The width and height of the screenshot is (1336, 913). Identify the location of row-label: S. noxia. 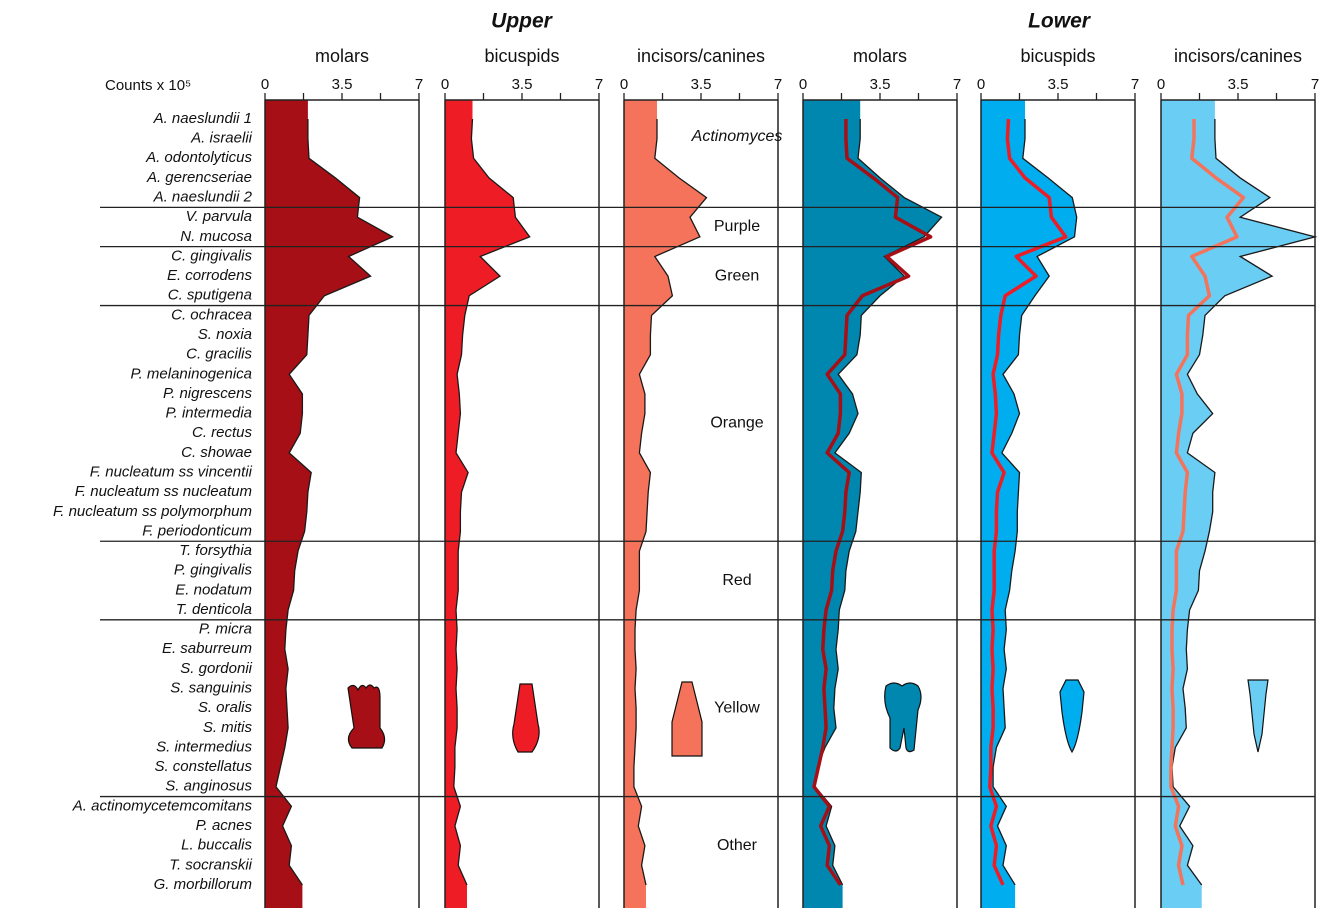
(225, 334).